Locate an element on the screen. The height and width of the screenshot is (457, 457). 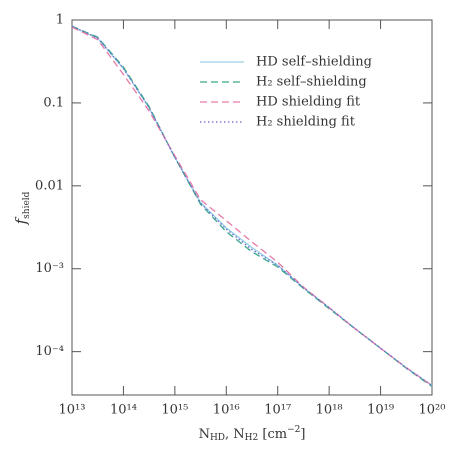
x-tick-label: 10¹⁶ is located at coordinates (226, 410).